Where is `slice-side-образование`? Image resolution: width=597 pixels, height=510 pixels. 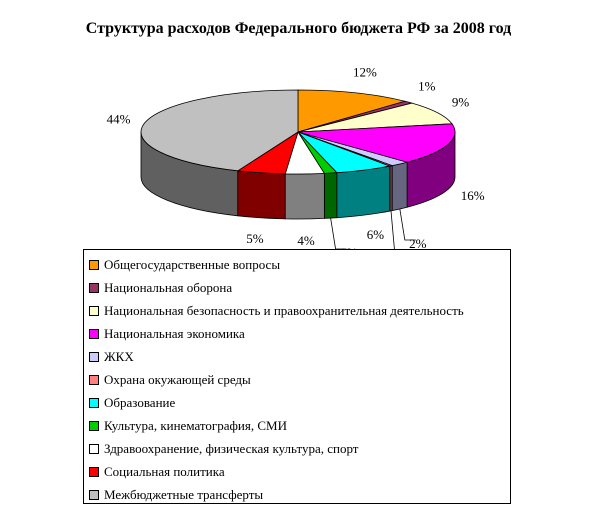
slice-side-образование is located at coordinates (363, 192).